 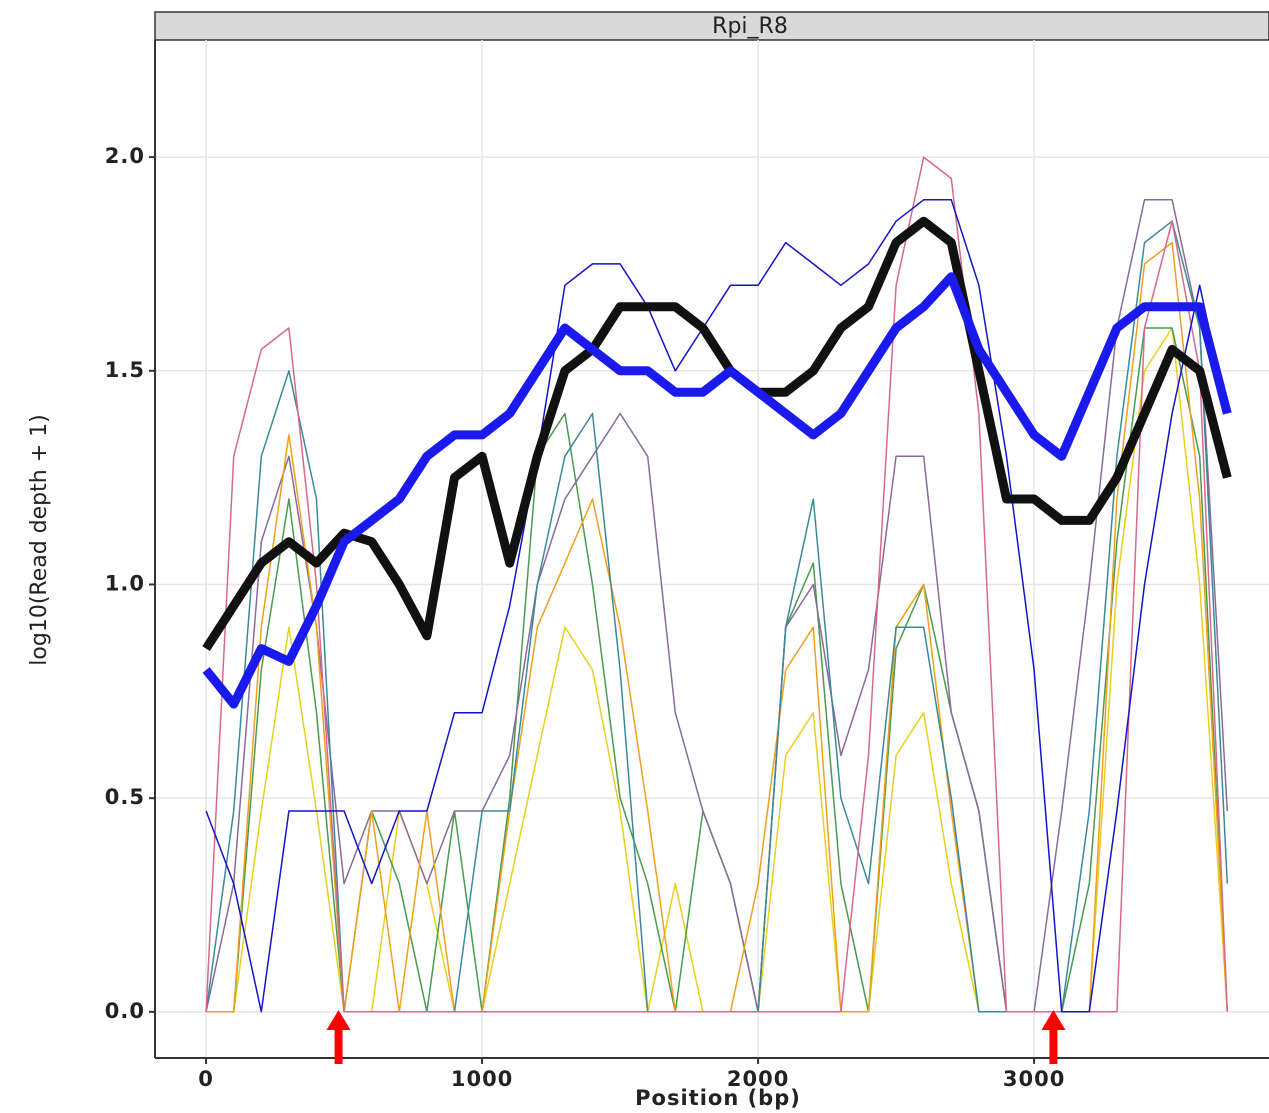 I want to click on y-tick-label: 1.0, so click(x=125, y=583).